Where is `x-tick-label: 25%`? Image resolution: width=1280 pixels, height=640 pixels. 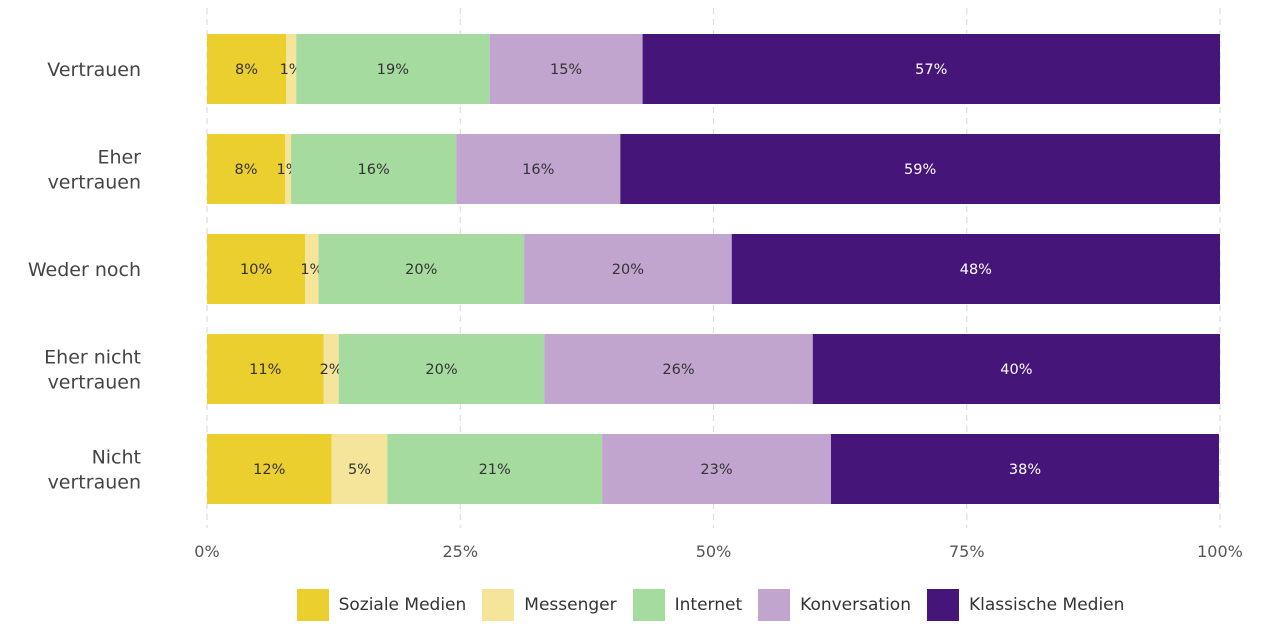
x-tick-label: 25% is located at coordinates (460, 551).